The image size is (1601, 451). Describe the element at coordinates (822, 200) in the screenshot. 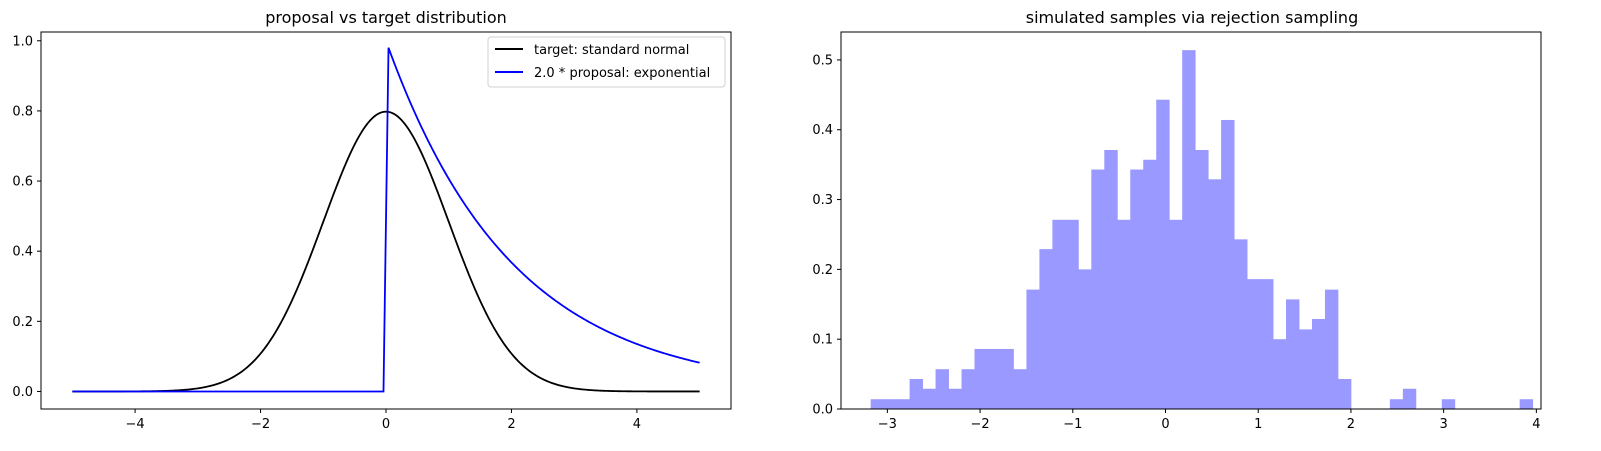

I see `y-tick-label: 0.3` at that location.